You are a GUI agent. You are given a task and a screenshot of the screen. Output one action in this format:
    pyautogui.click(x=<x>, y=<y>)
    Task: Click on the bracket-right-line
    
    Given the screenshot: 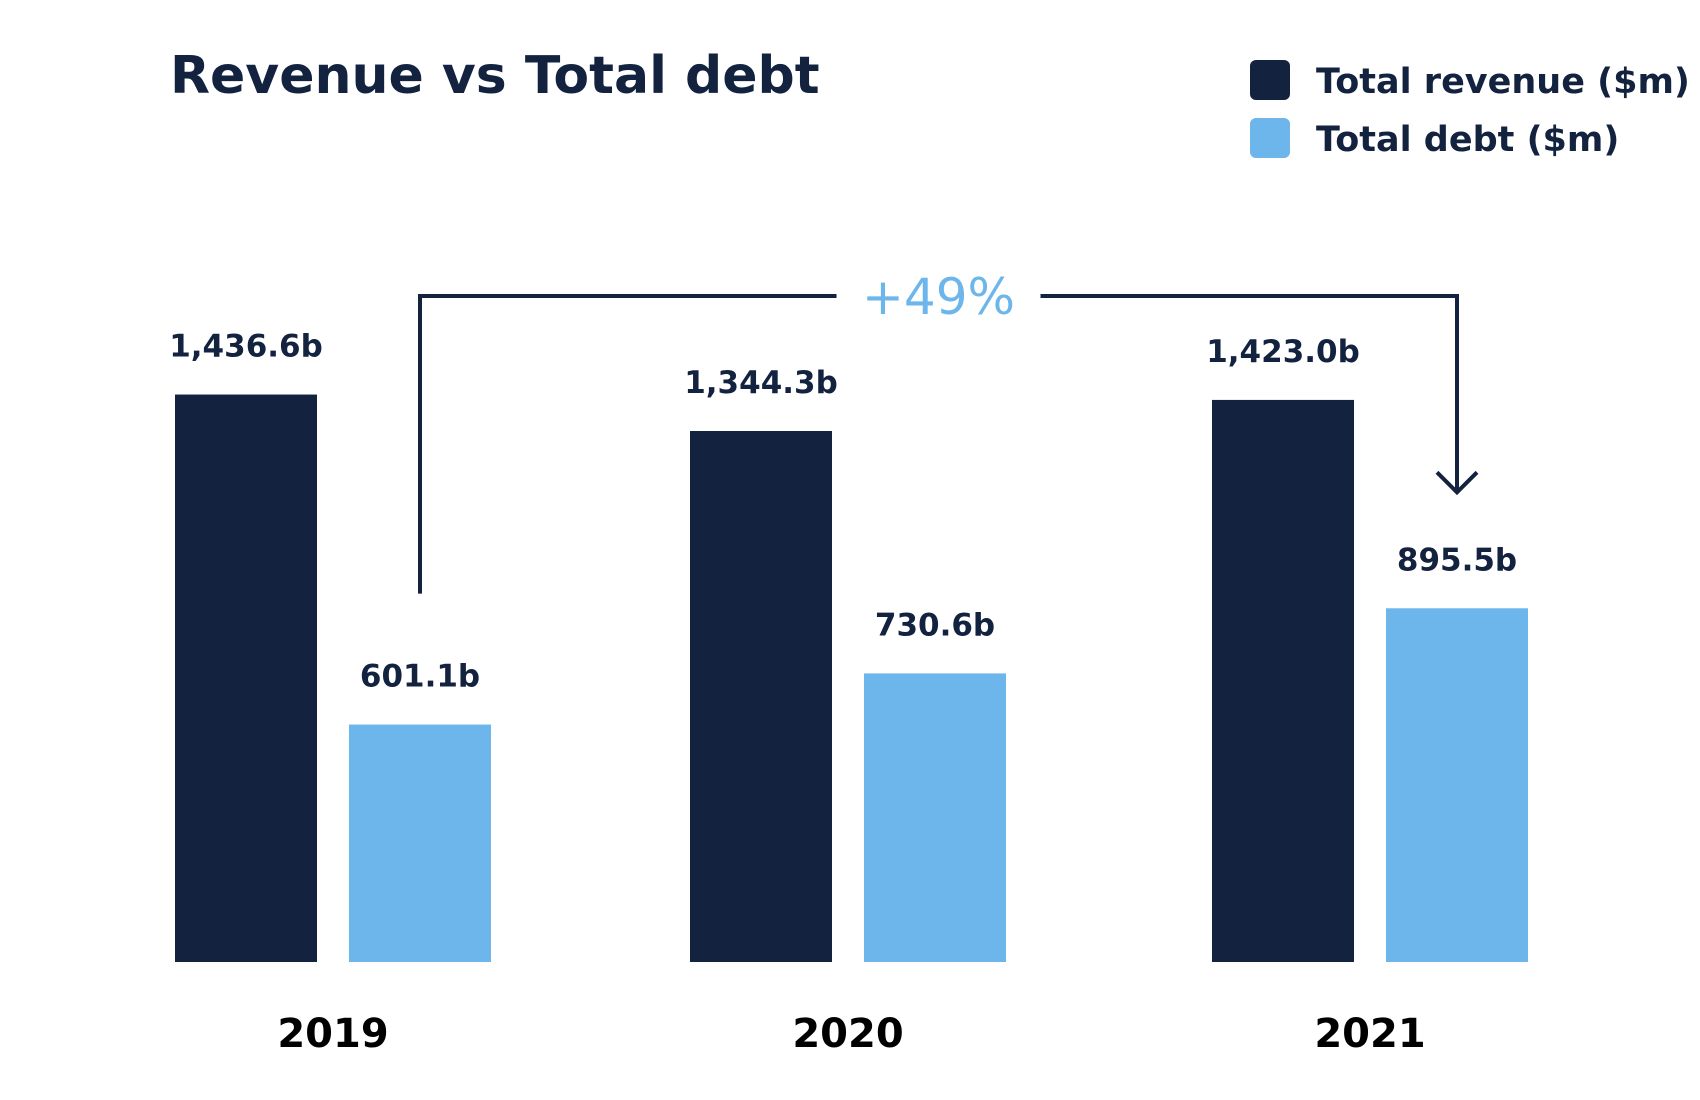 What is the action you would take?
    pyautogui.click(x=1249, y=393)
    